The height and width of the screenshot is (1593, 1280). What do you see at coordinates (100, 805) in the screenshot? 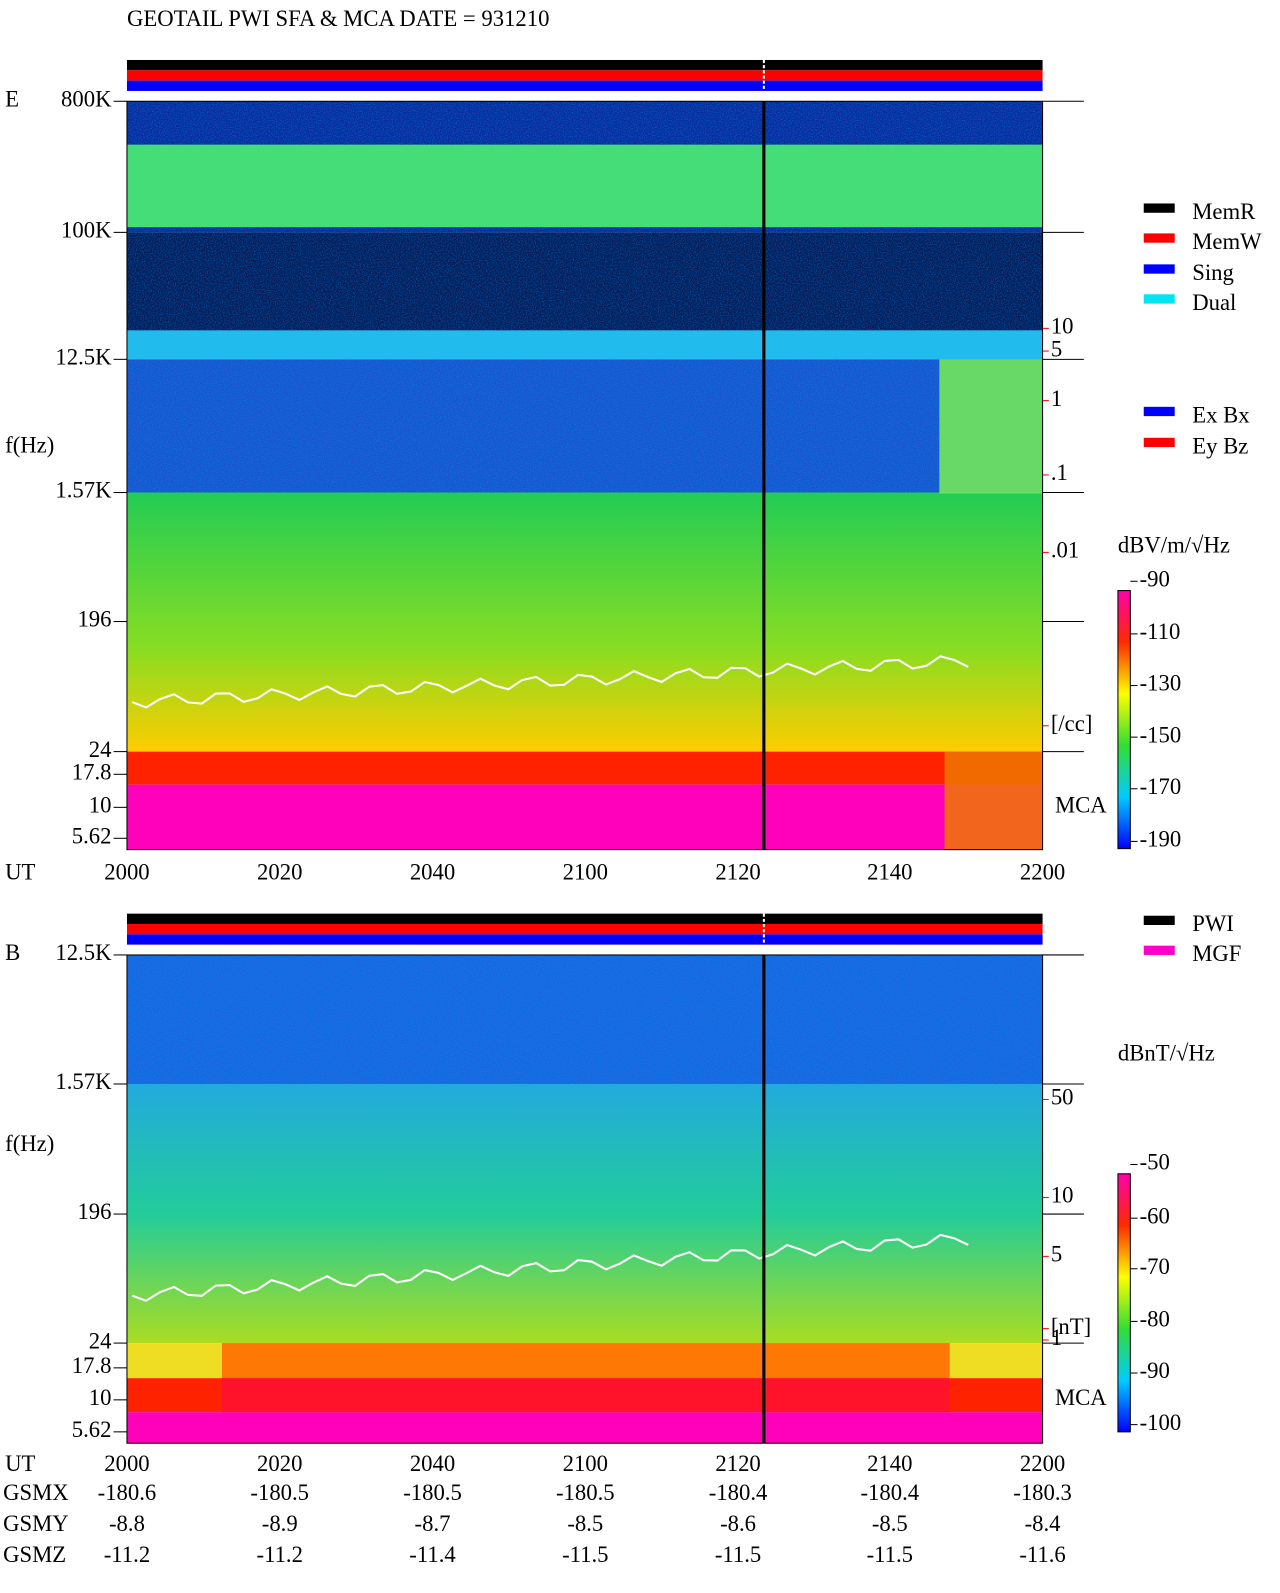
I see `freq-tick-label: 10` at bounding box center [100, 805].